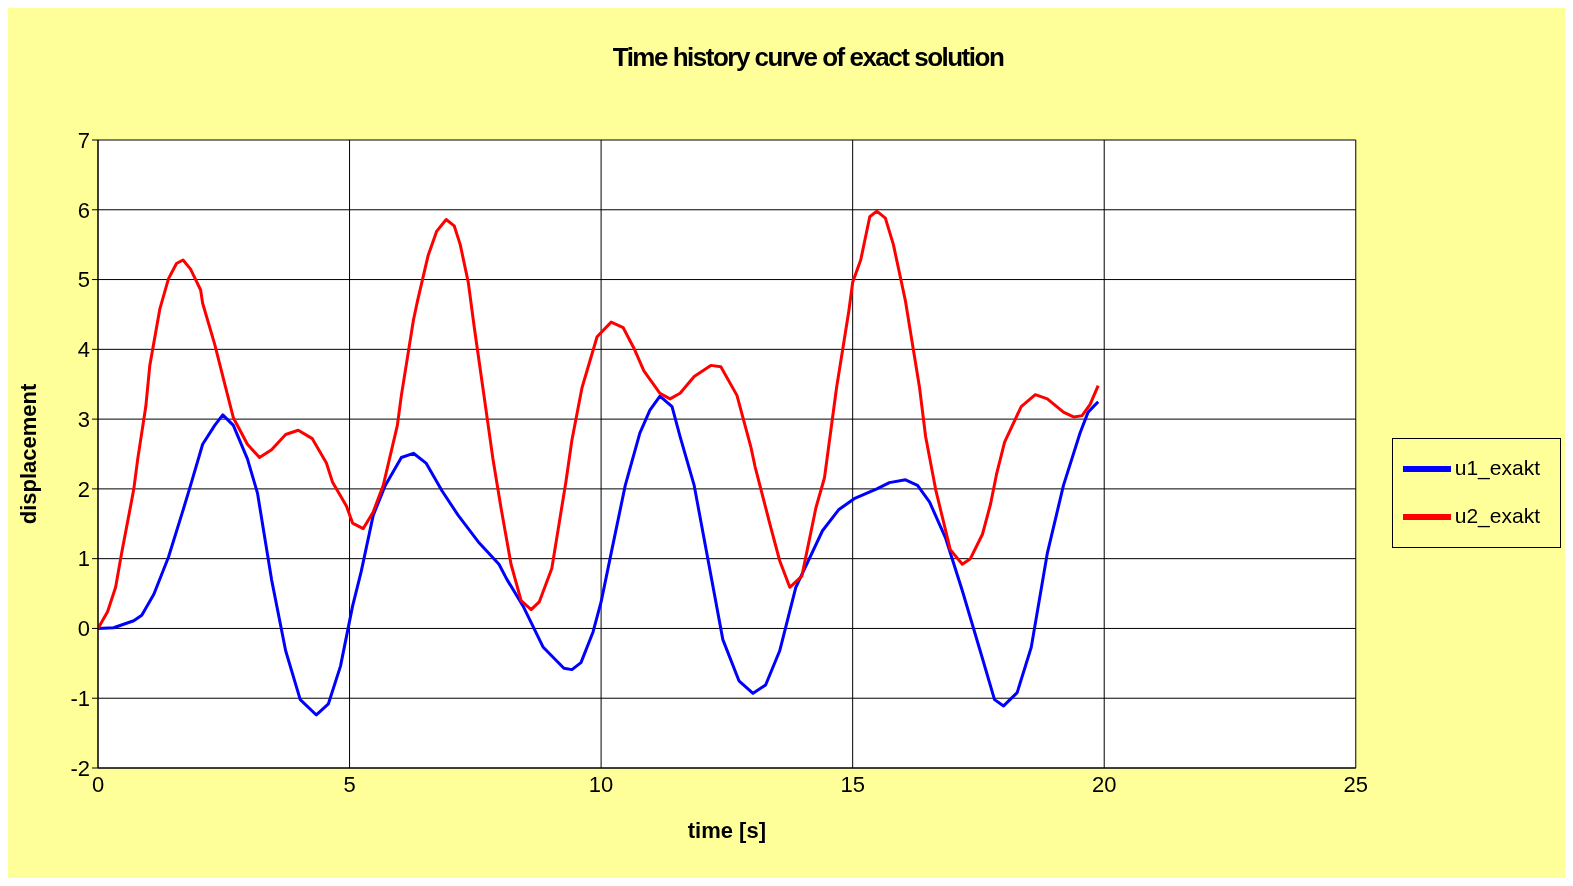  I want to click on y-tick-label: -1, so click(80, 699).